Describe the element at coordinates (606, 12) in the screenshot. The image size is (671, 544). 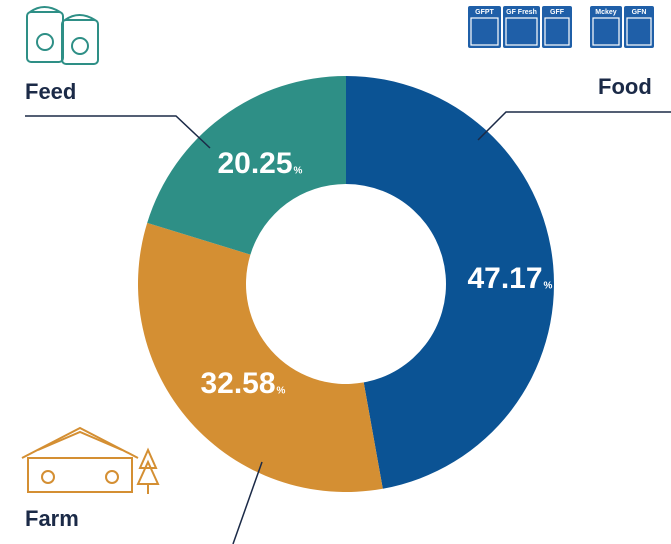
I see `brand-label: Mckey` at that location.